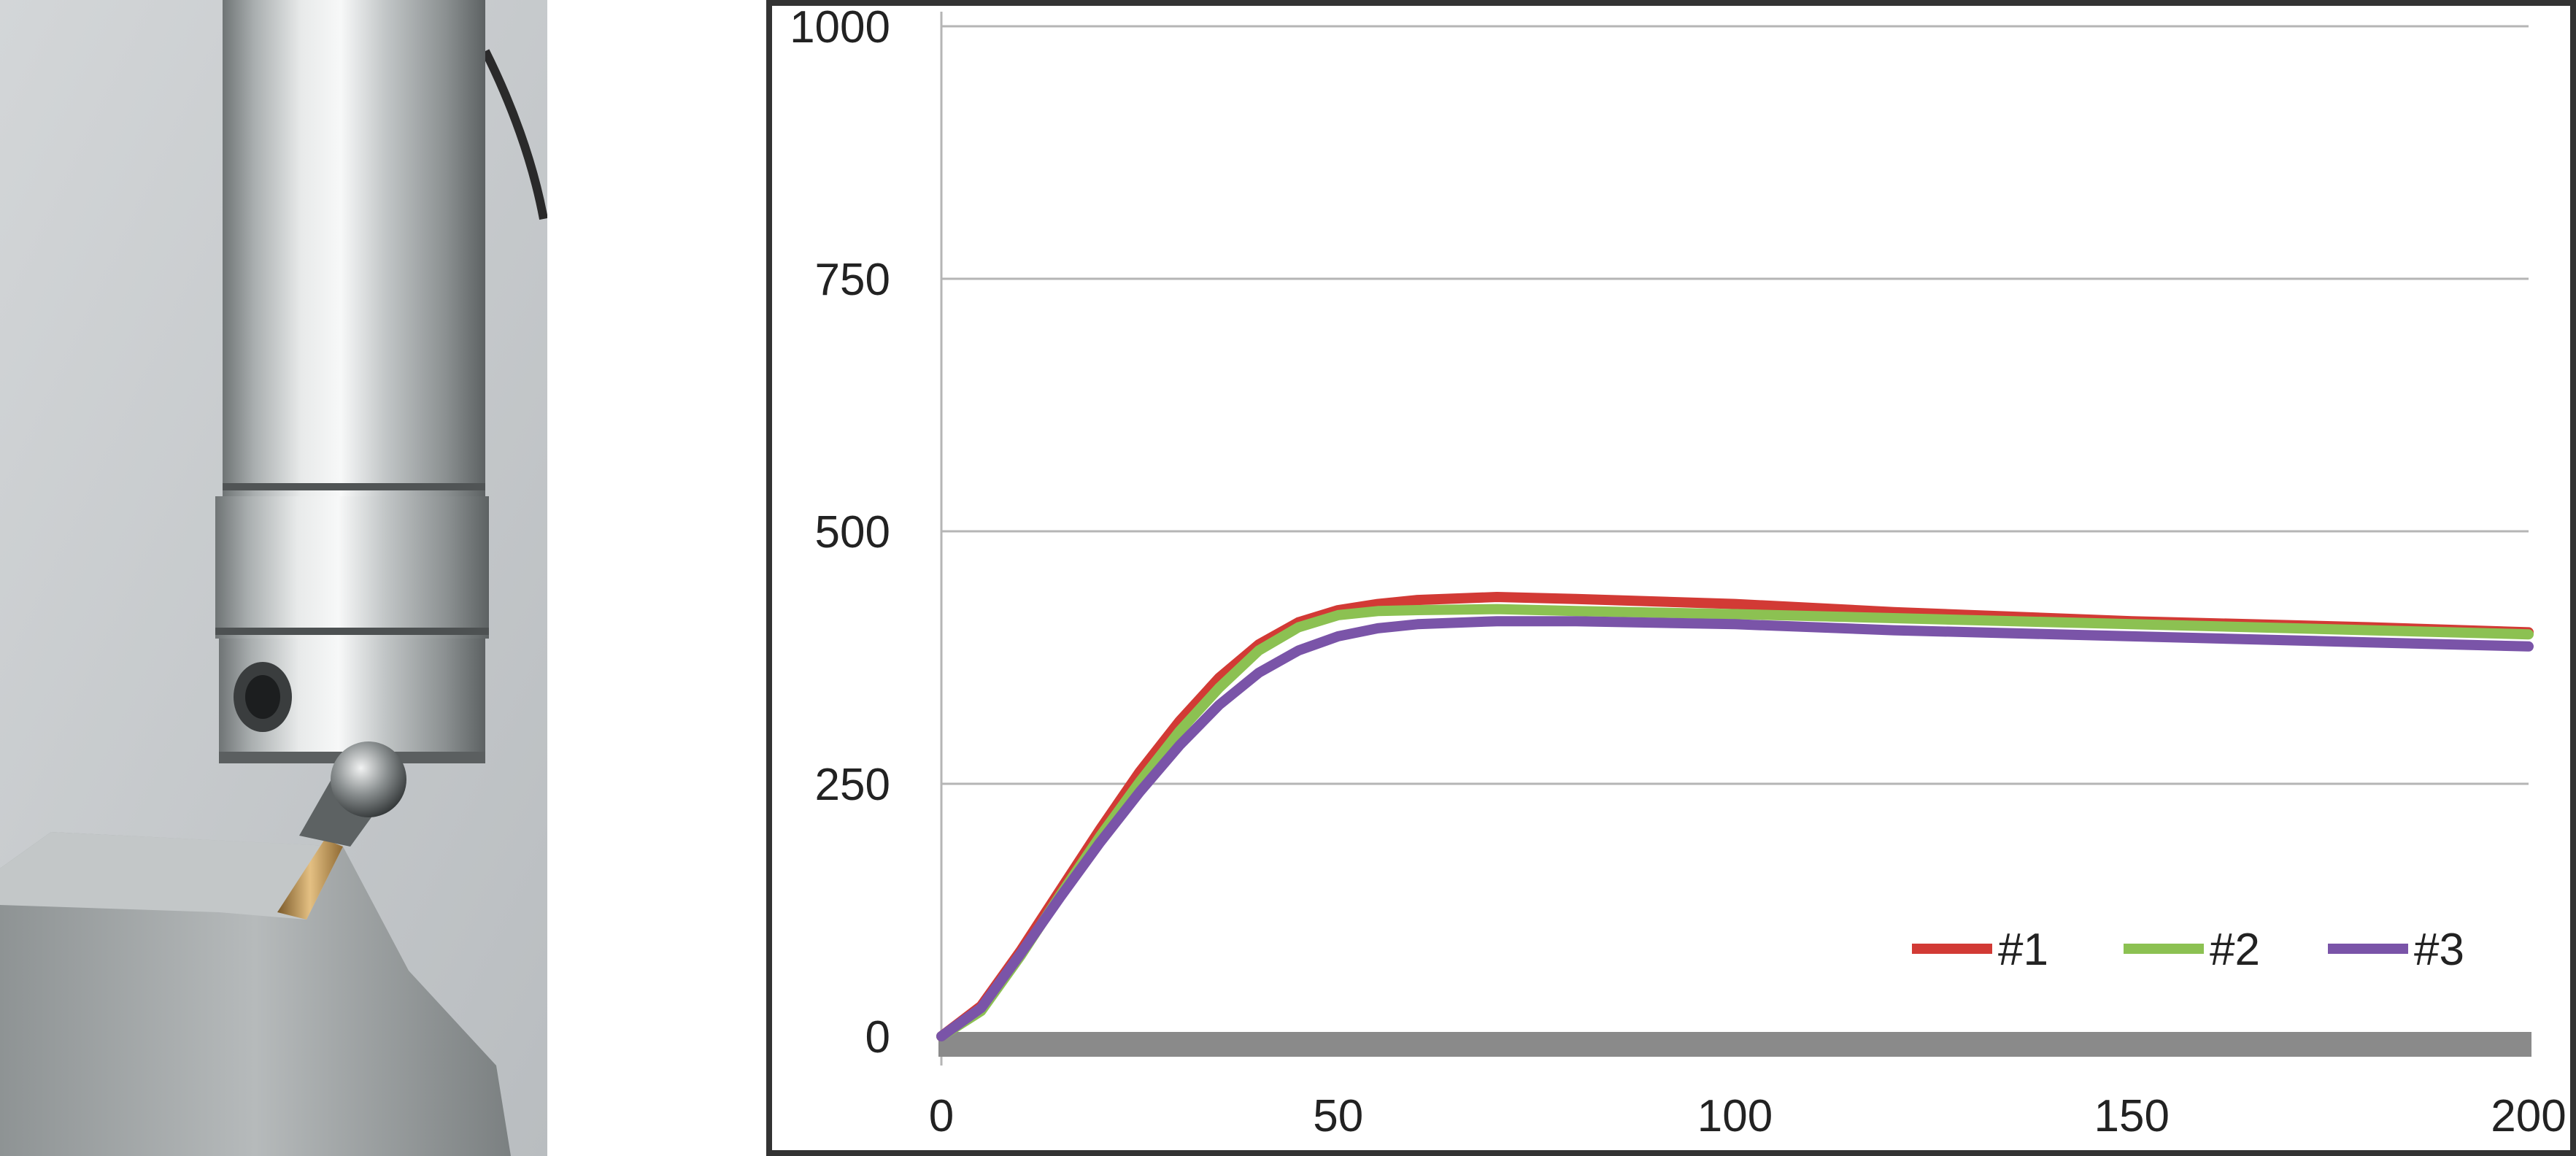  Describe the element at coordinates (877, 1037) in the screenshot. I see `y-tick-label: 0` at that location.